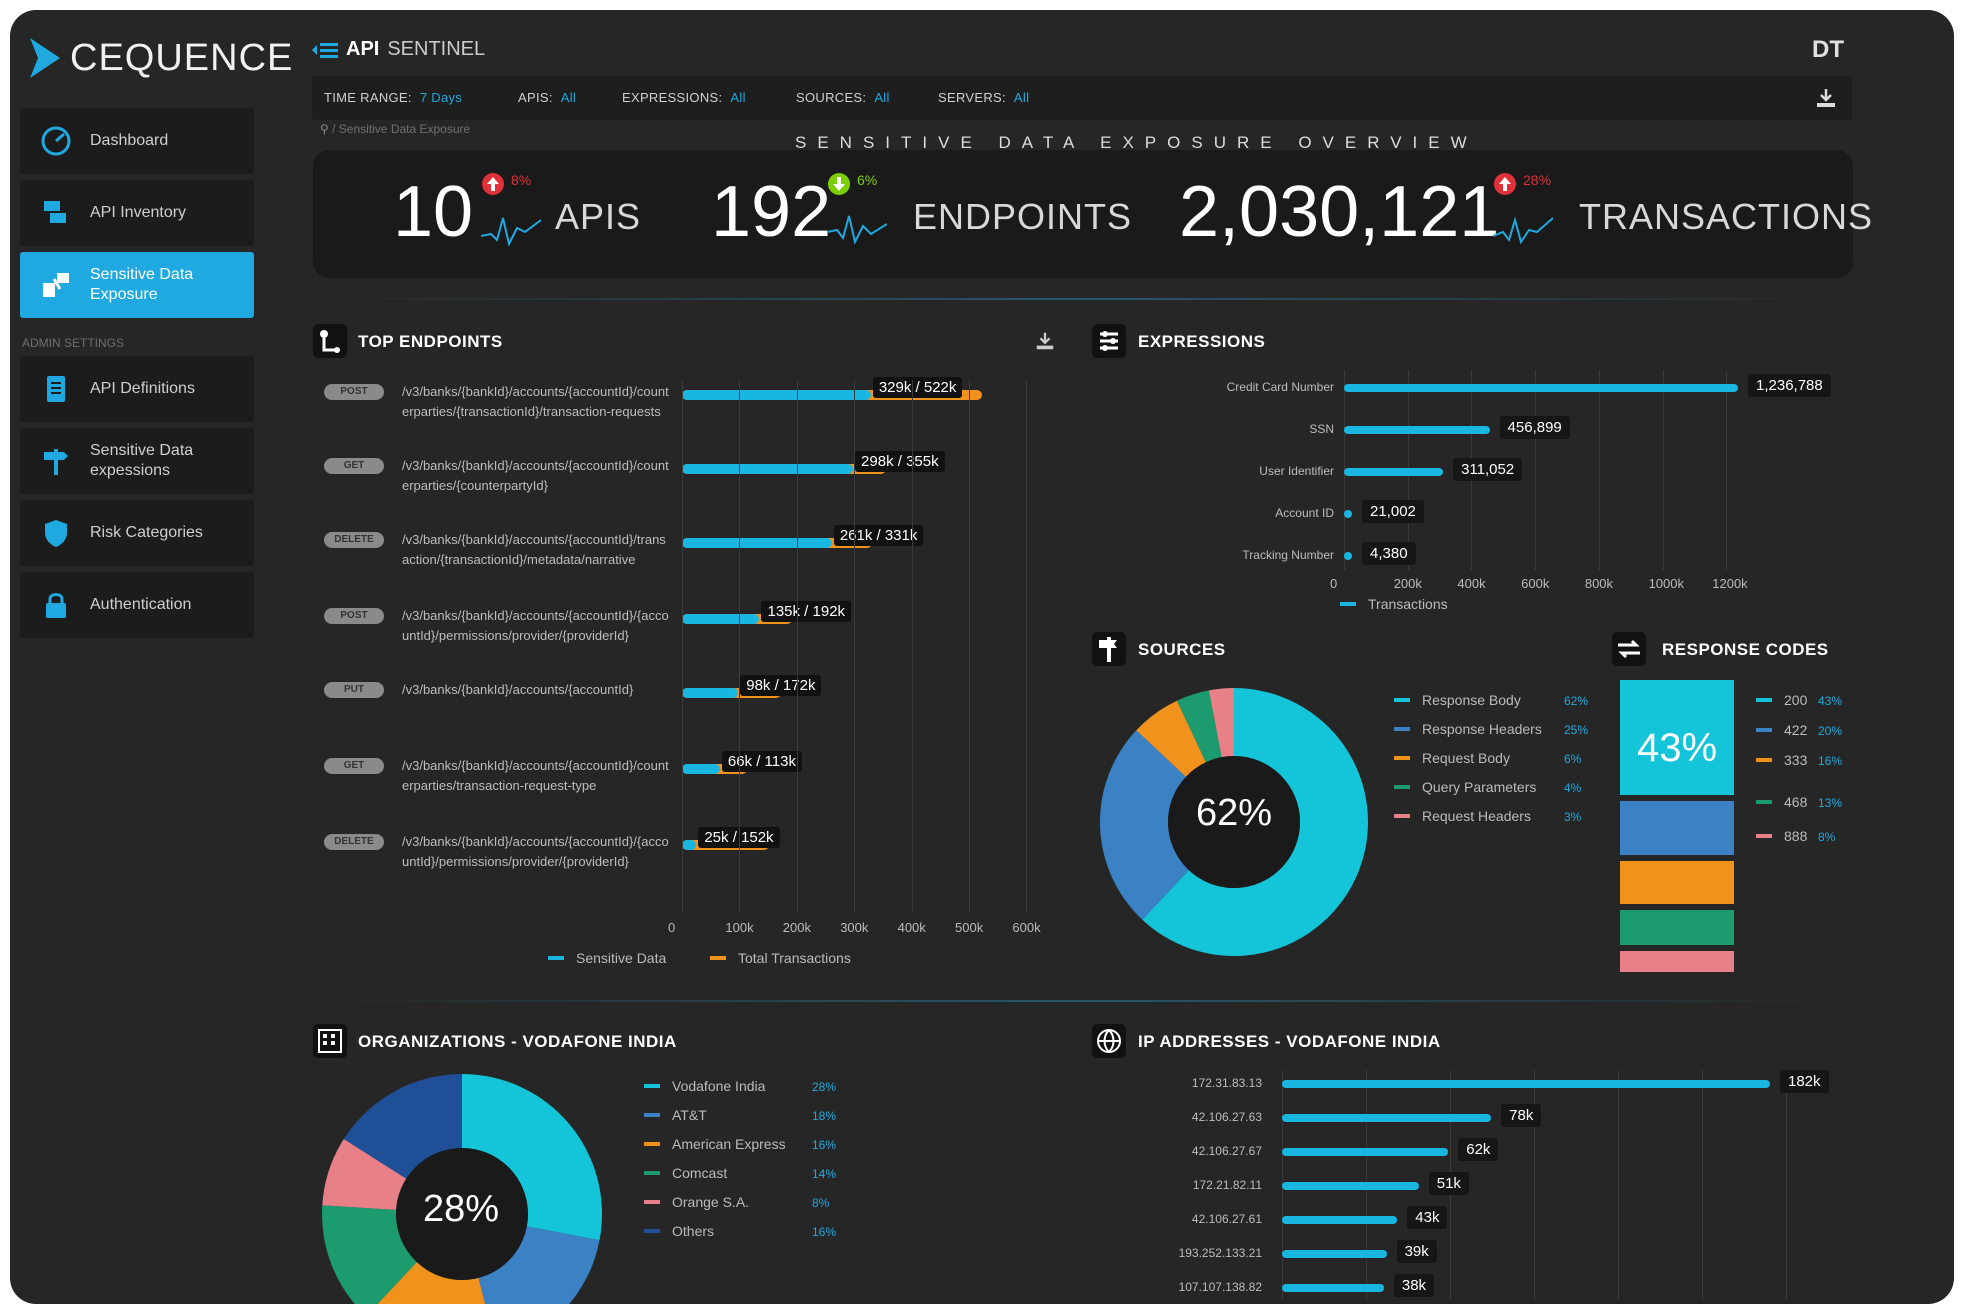 The image size is (1964, 1314). I want to click on legend-sensitive-data: Sensitive Data, so click(607, 958).